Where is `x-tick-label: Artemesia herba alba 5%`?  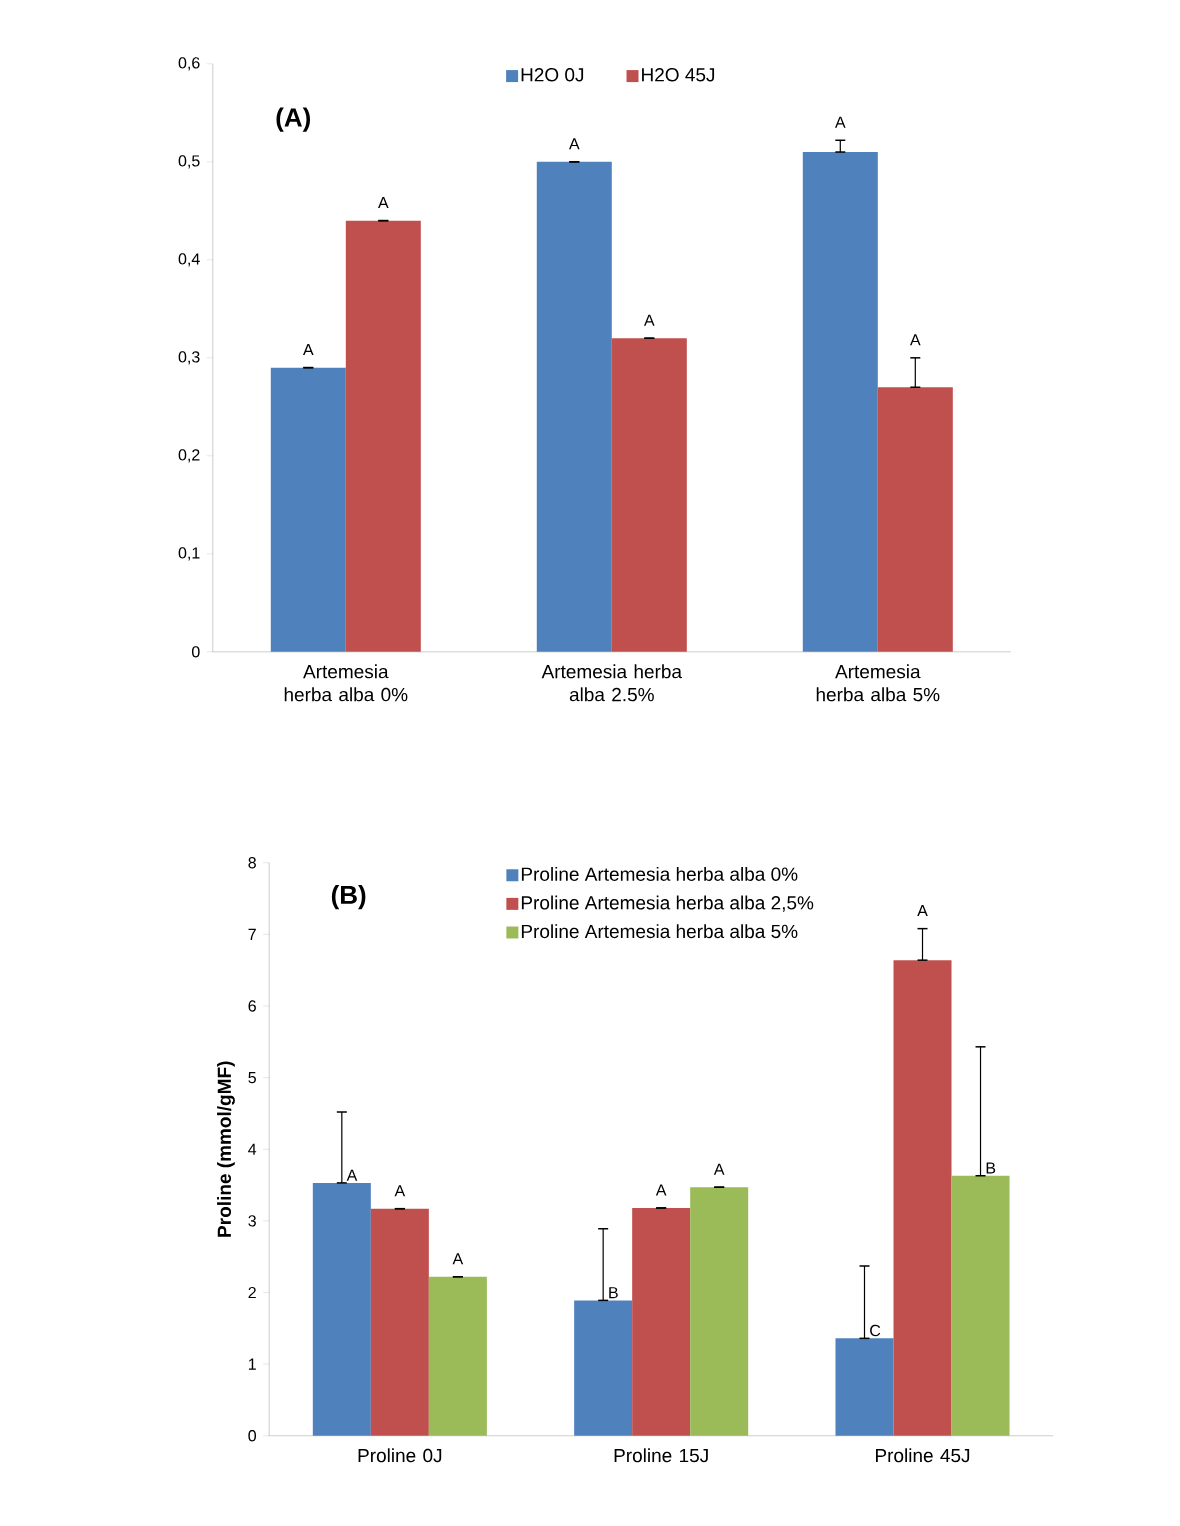
x-tick-label: Artemesia herba alba 5% is located at coordinates (878, 683).